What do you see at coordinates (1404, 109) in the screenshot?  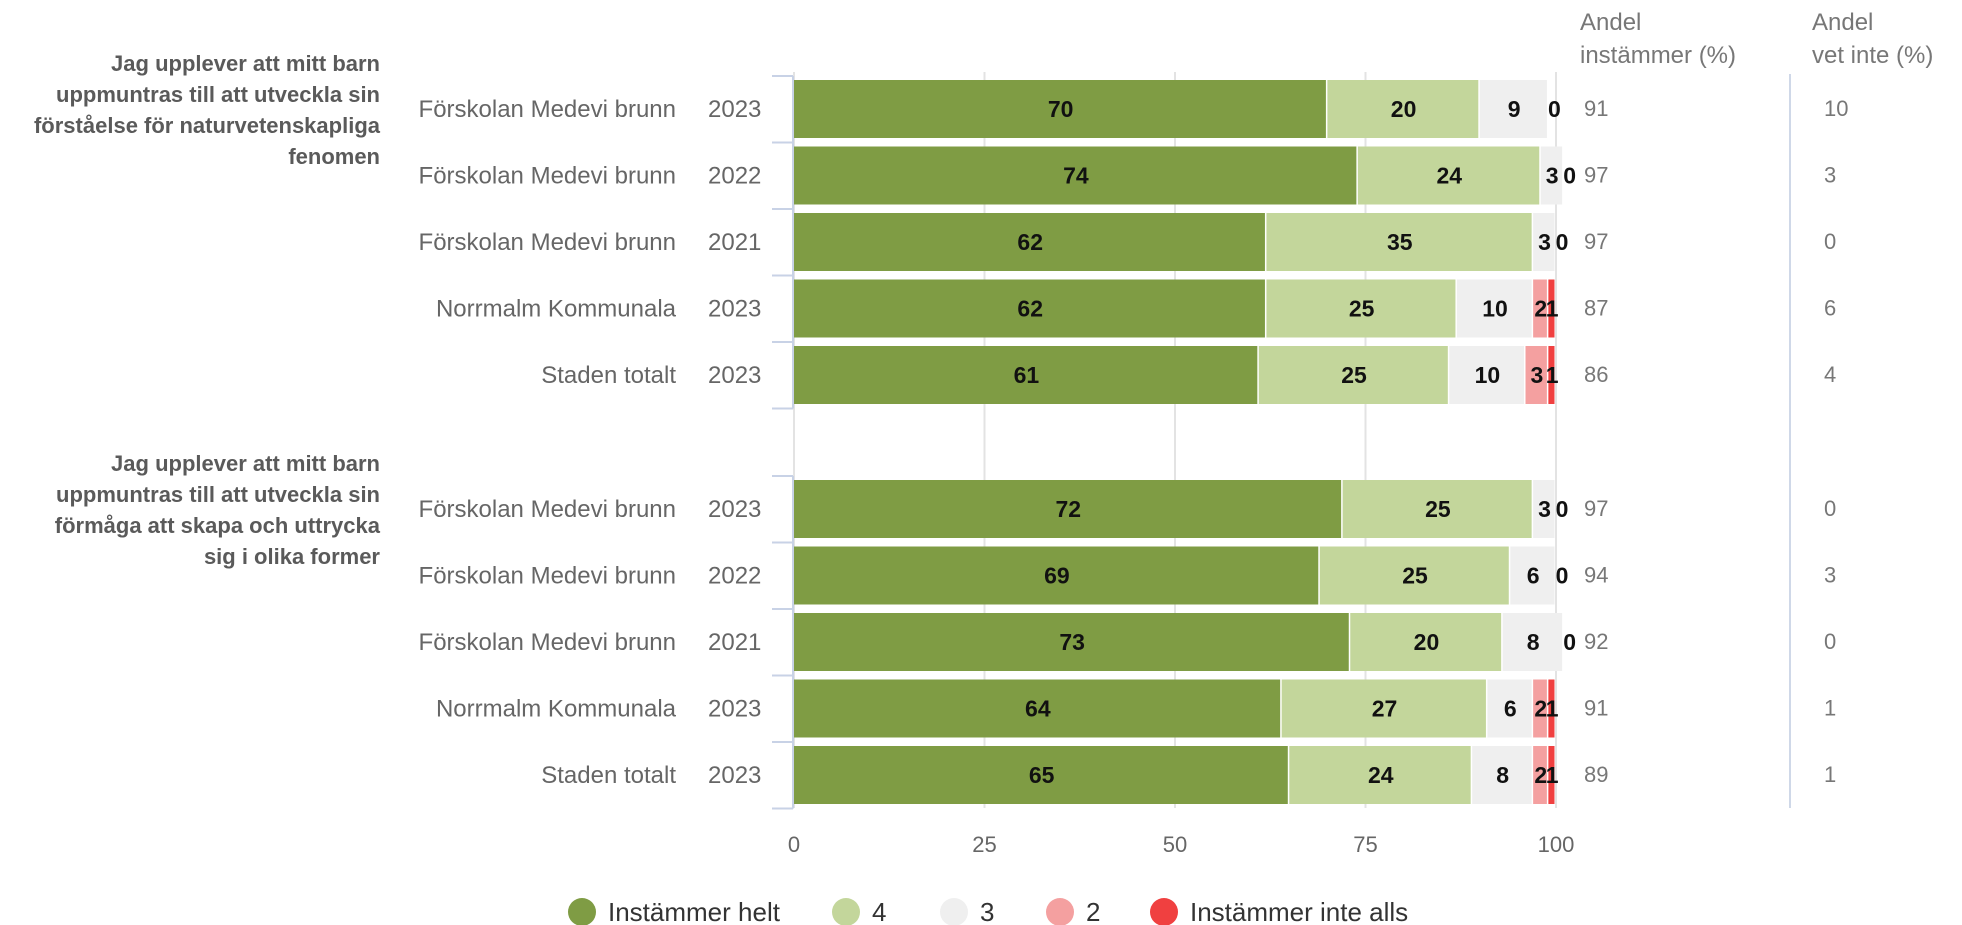 I see `data-label: 20` at bounding box center [1404, 109].